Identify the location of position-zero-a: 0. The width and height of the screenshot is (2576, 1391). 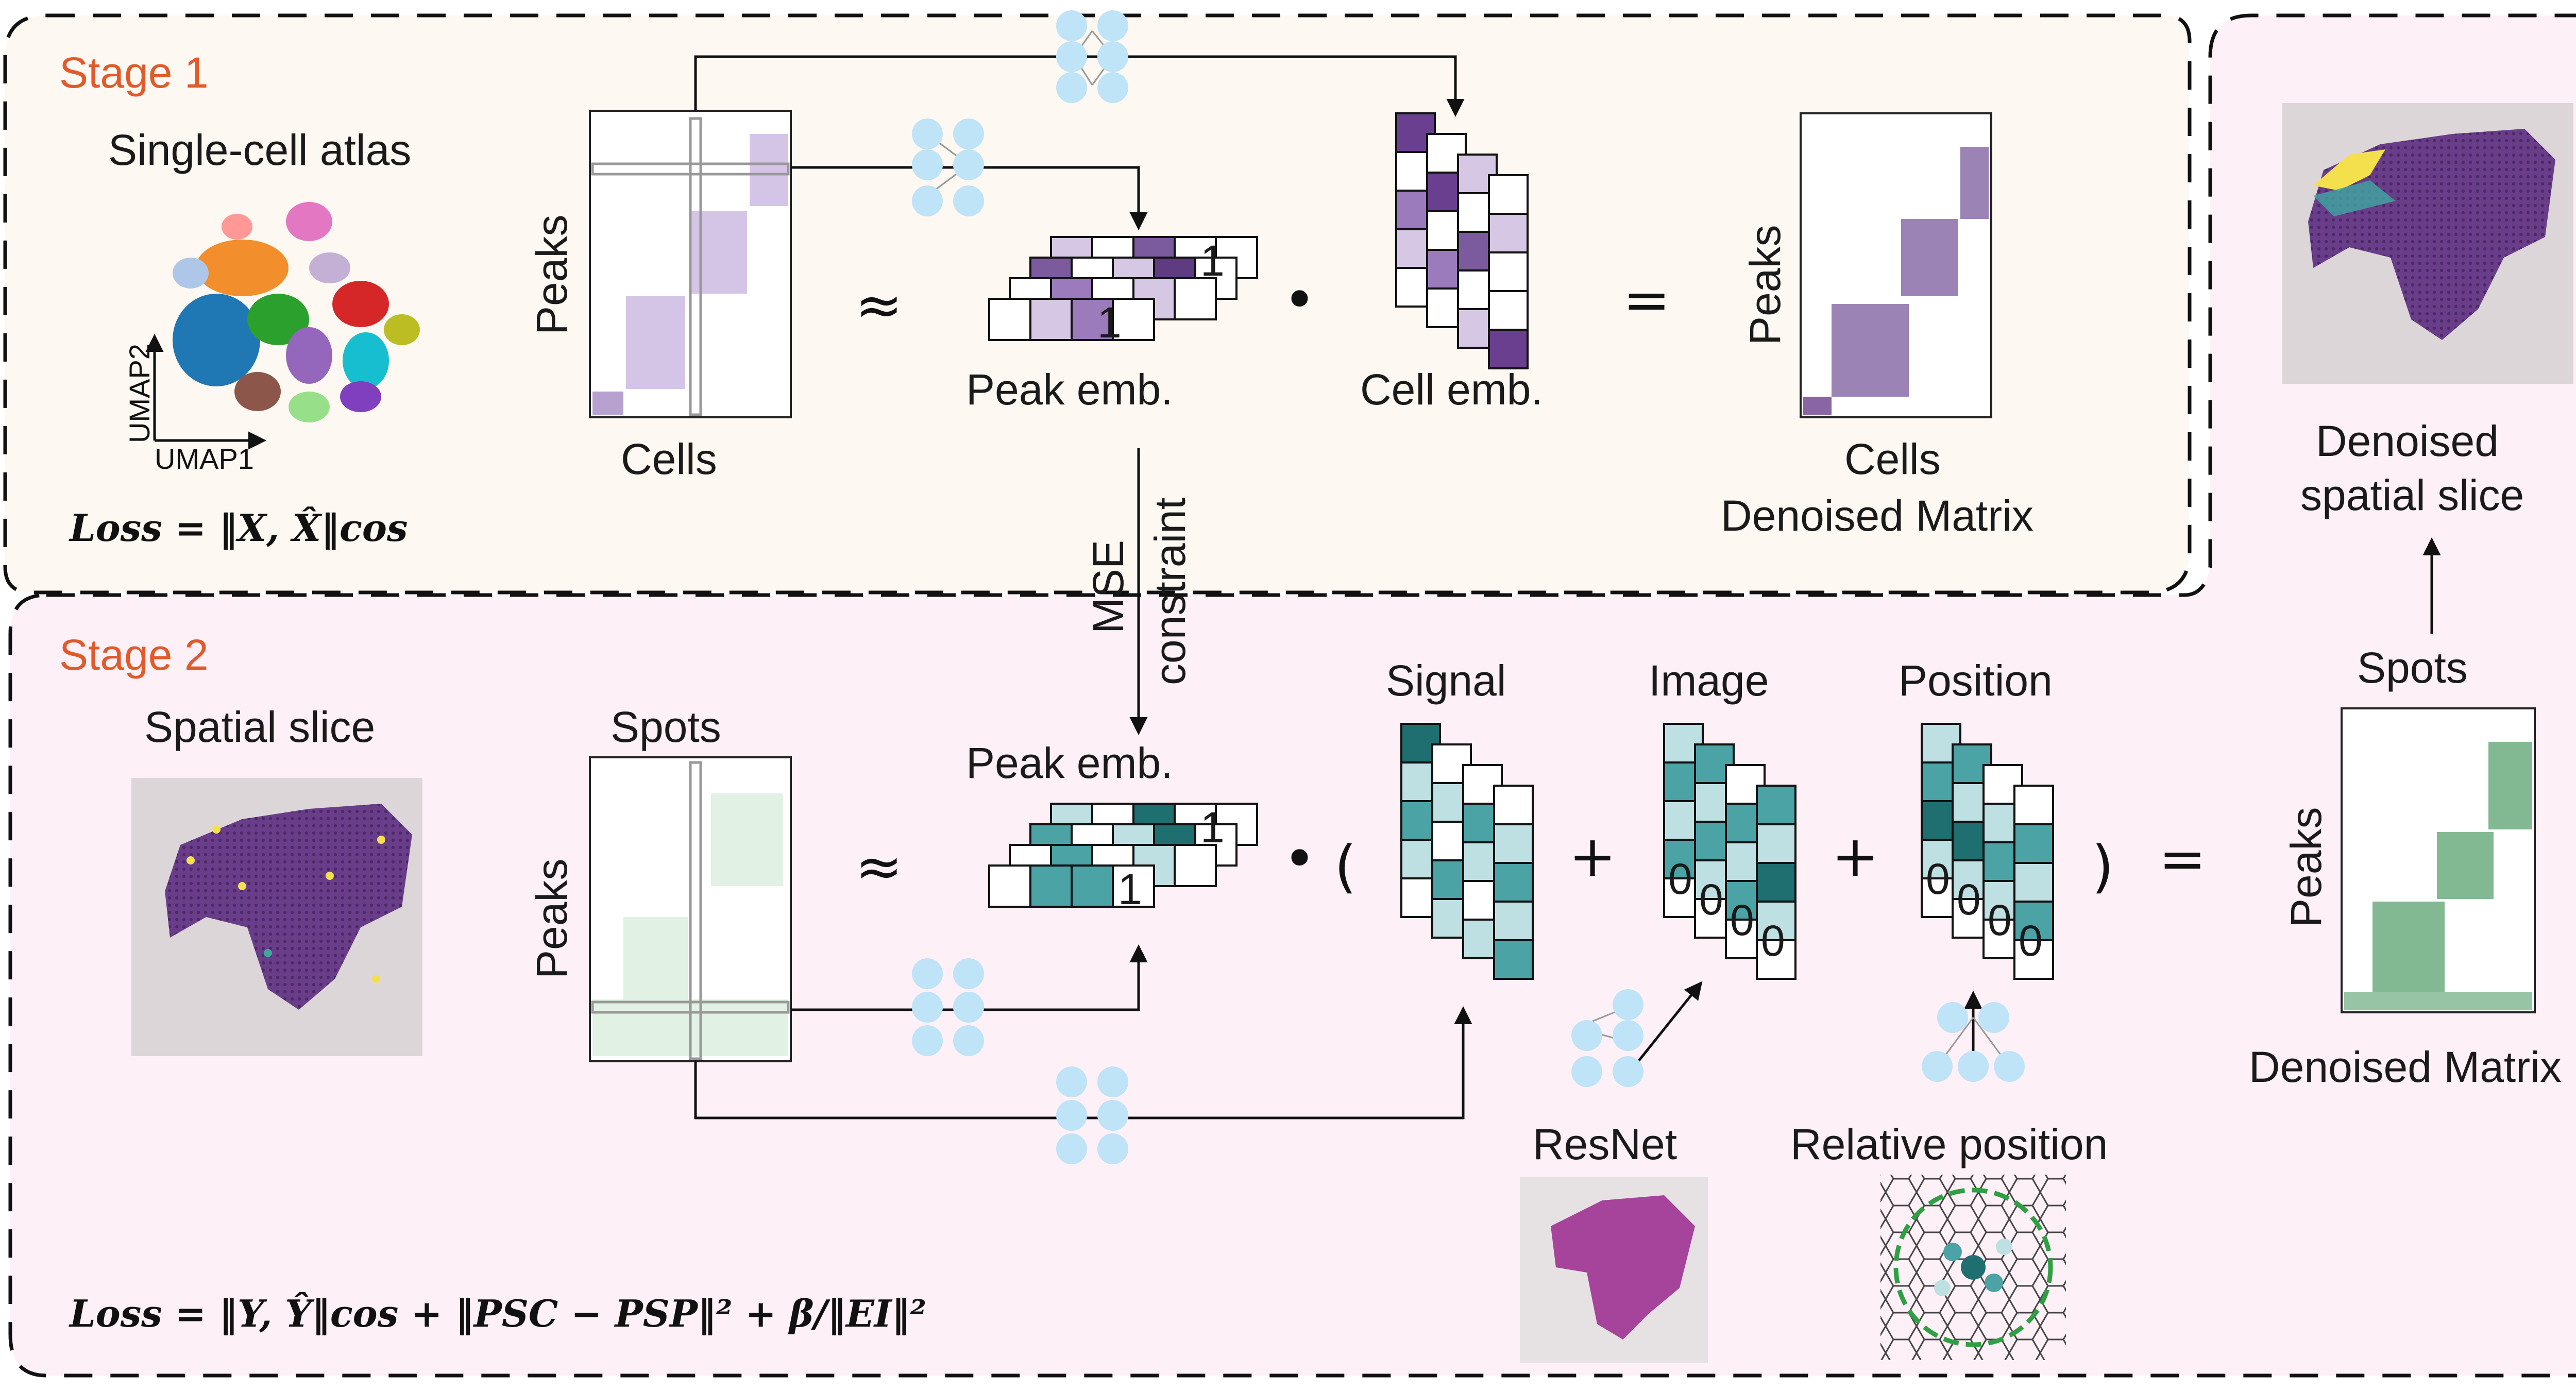
(1938, 879).